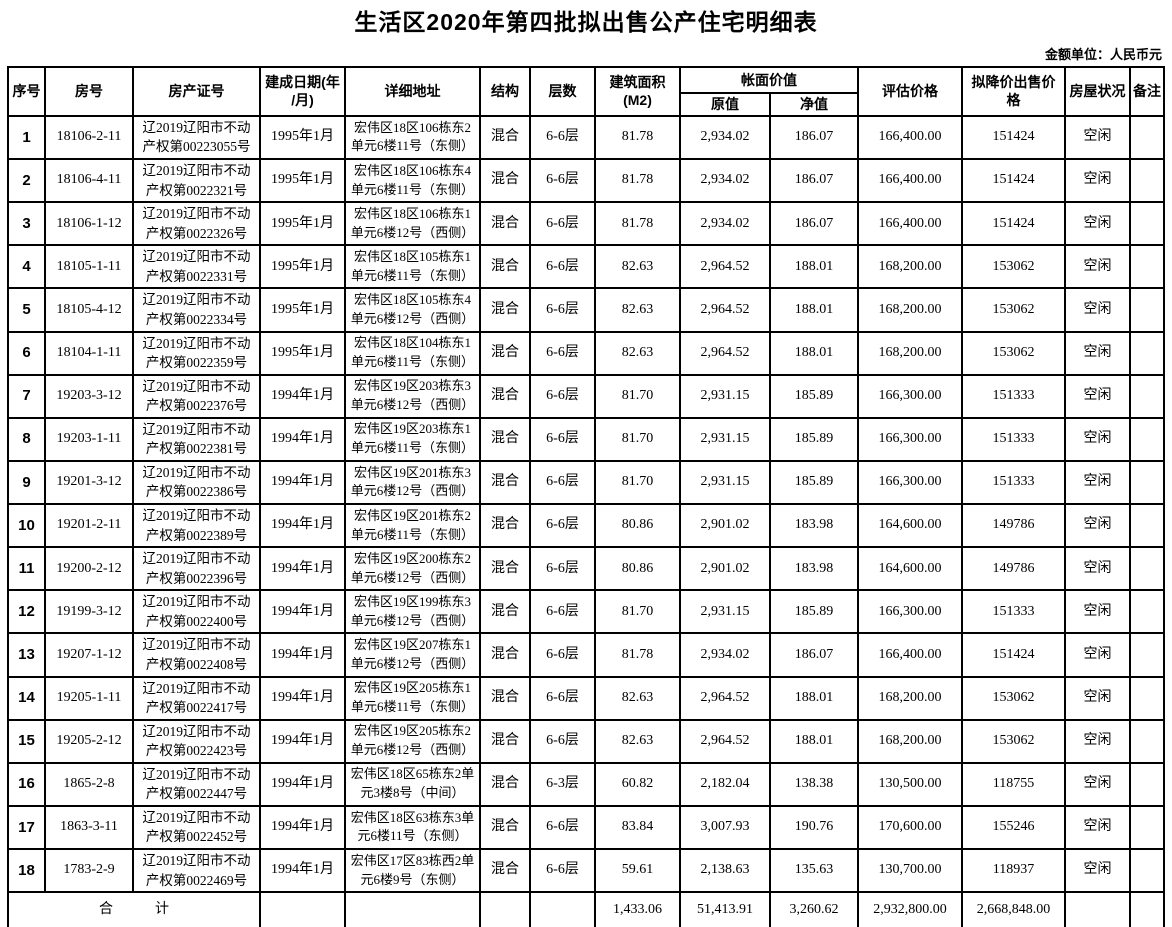 Image resolution: width=1172 pixels, height=927 pixels. Describe the element at coordinates (26, 482) in the screenshot. I see `cell-seq: 9` at that location.